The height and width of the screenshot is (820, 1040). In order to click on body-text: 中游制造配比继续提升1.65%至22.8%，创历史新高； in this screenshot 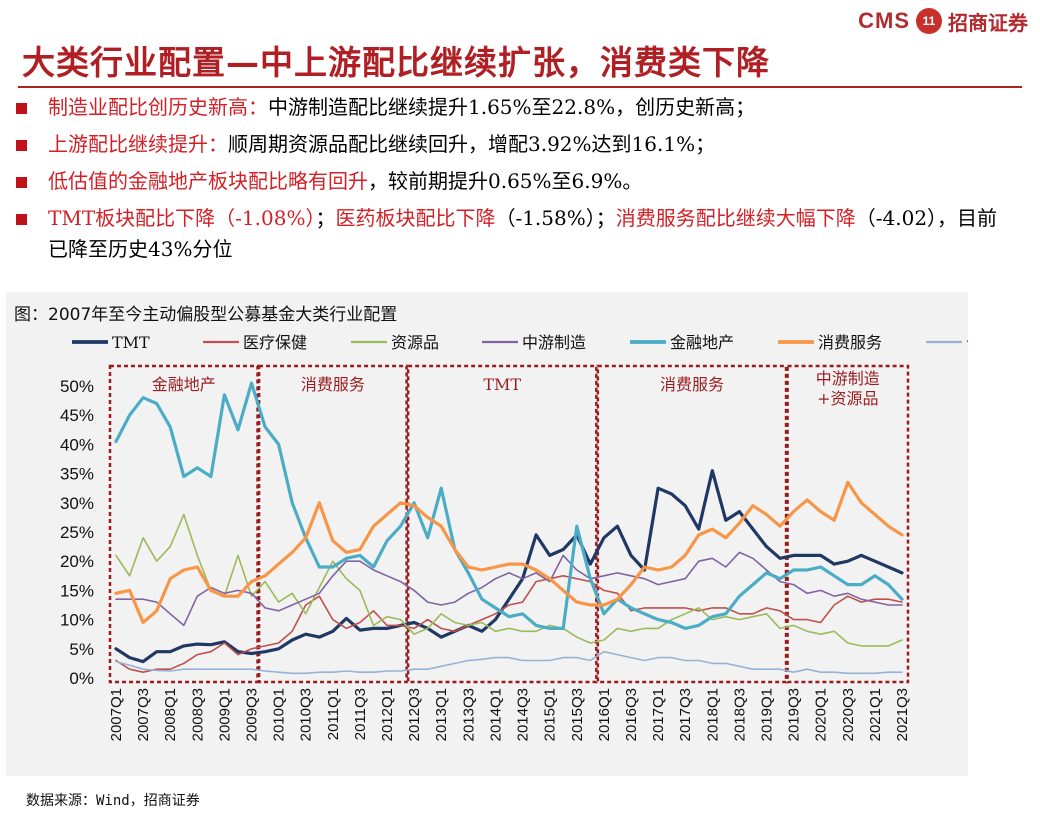, I will do `click(512, 107)`.